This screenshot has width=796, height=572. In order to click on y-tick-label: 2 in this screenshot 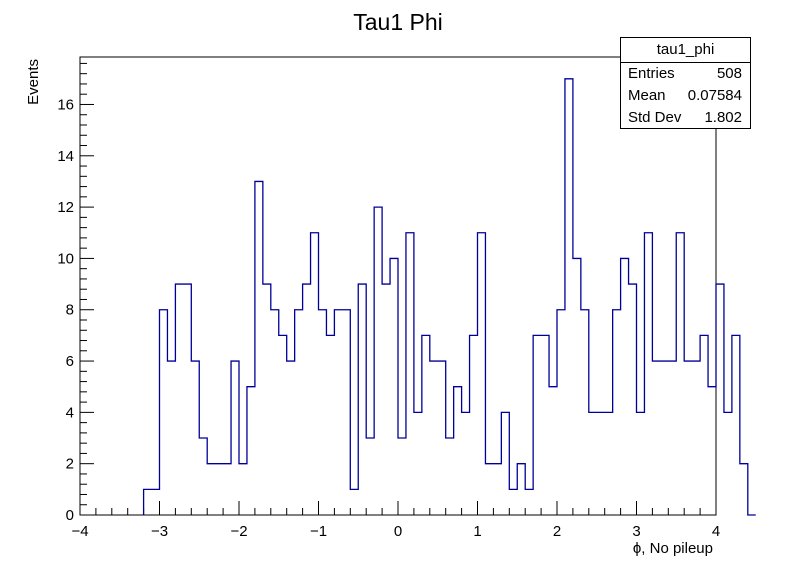, I will do `click(70, 464)`.